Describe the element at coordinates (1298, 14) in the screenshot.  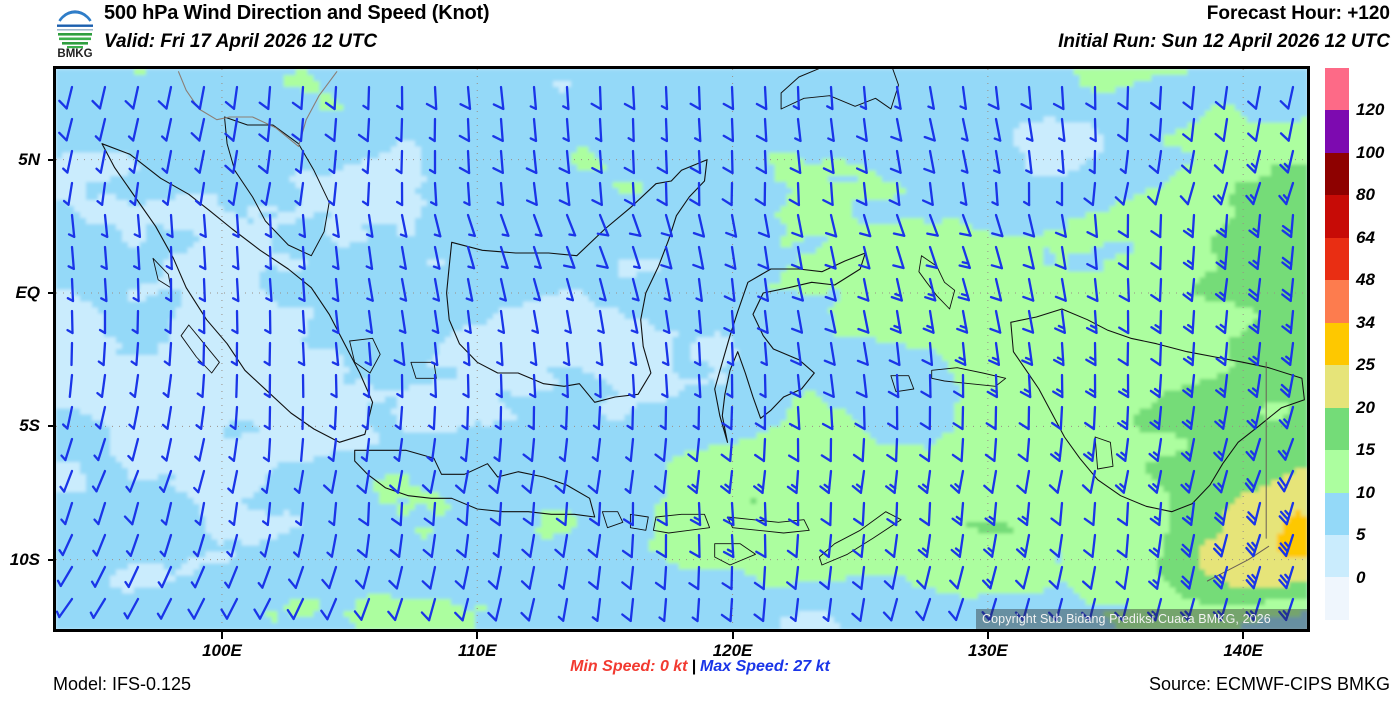
I see `forecast-hour: Forecast Hour: +120` at that location.